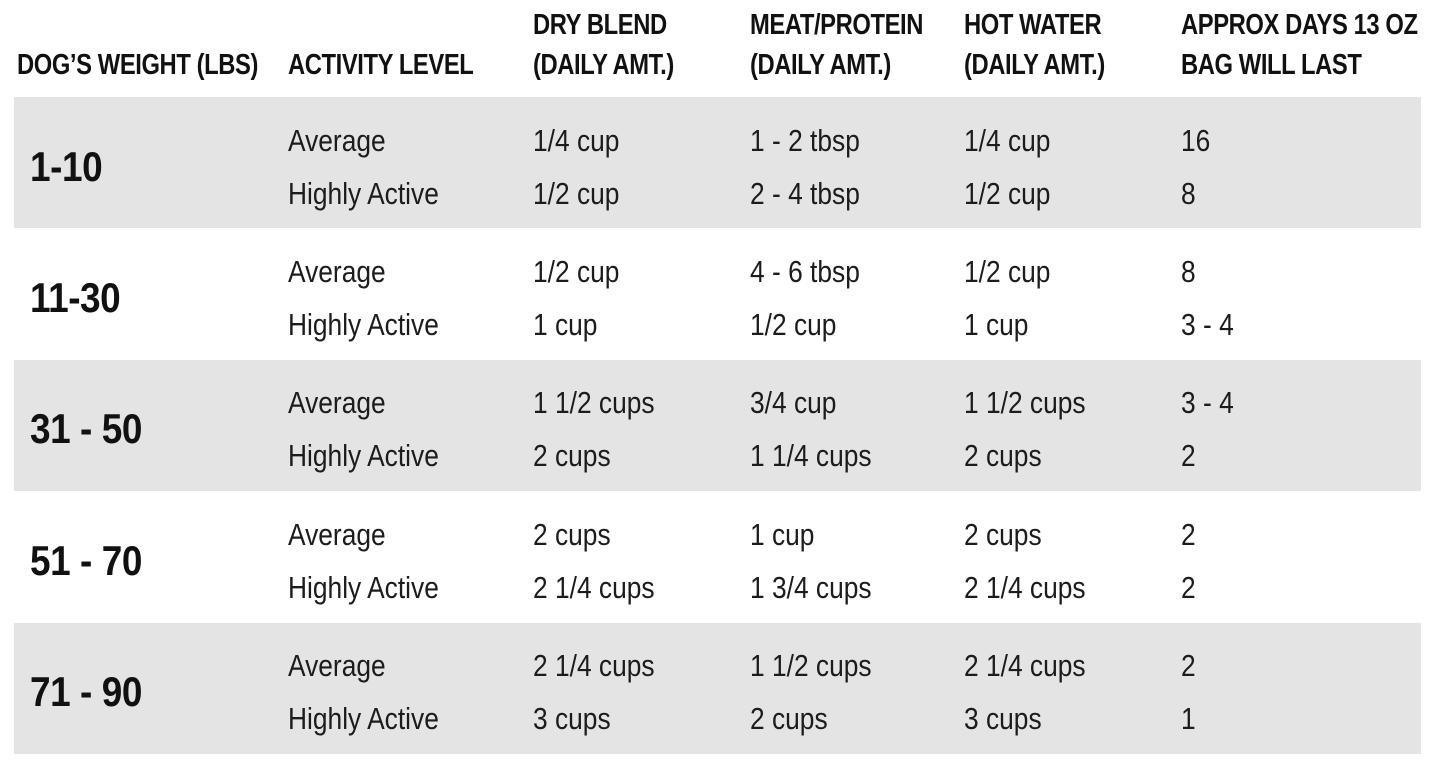 The width and height of the screenshot is (1432, 768). I want to click on hot-water-cell: 1/2 cup 1 cup, so click(1072, 293).